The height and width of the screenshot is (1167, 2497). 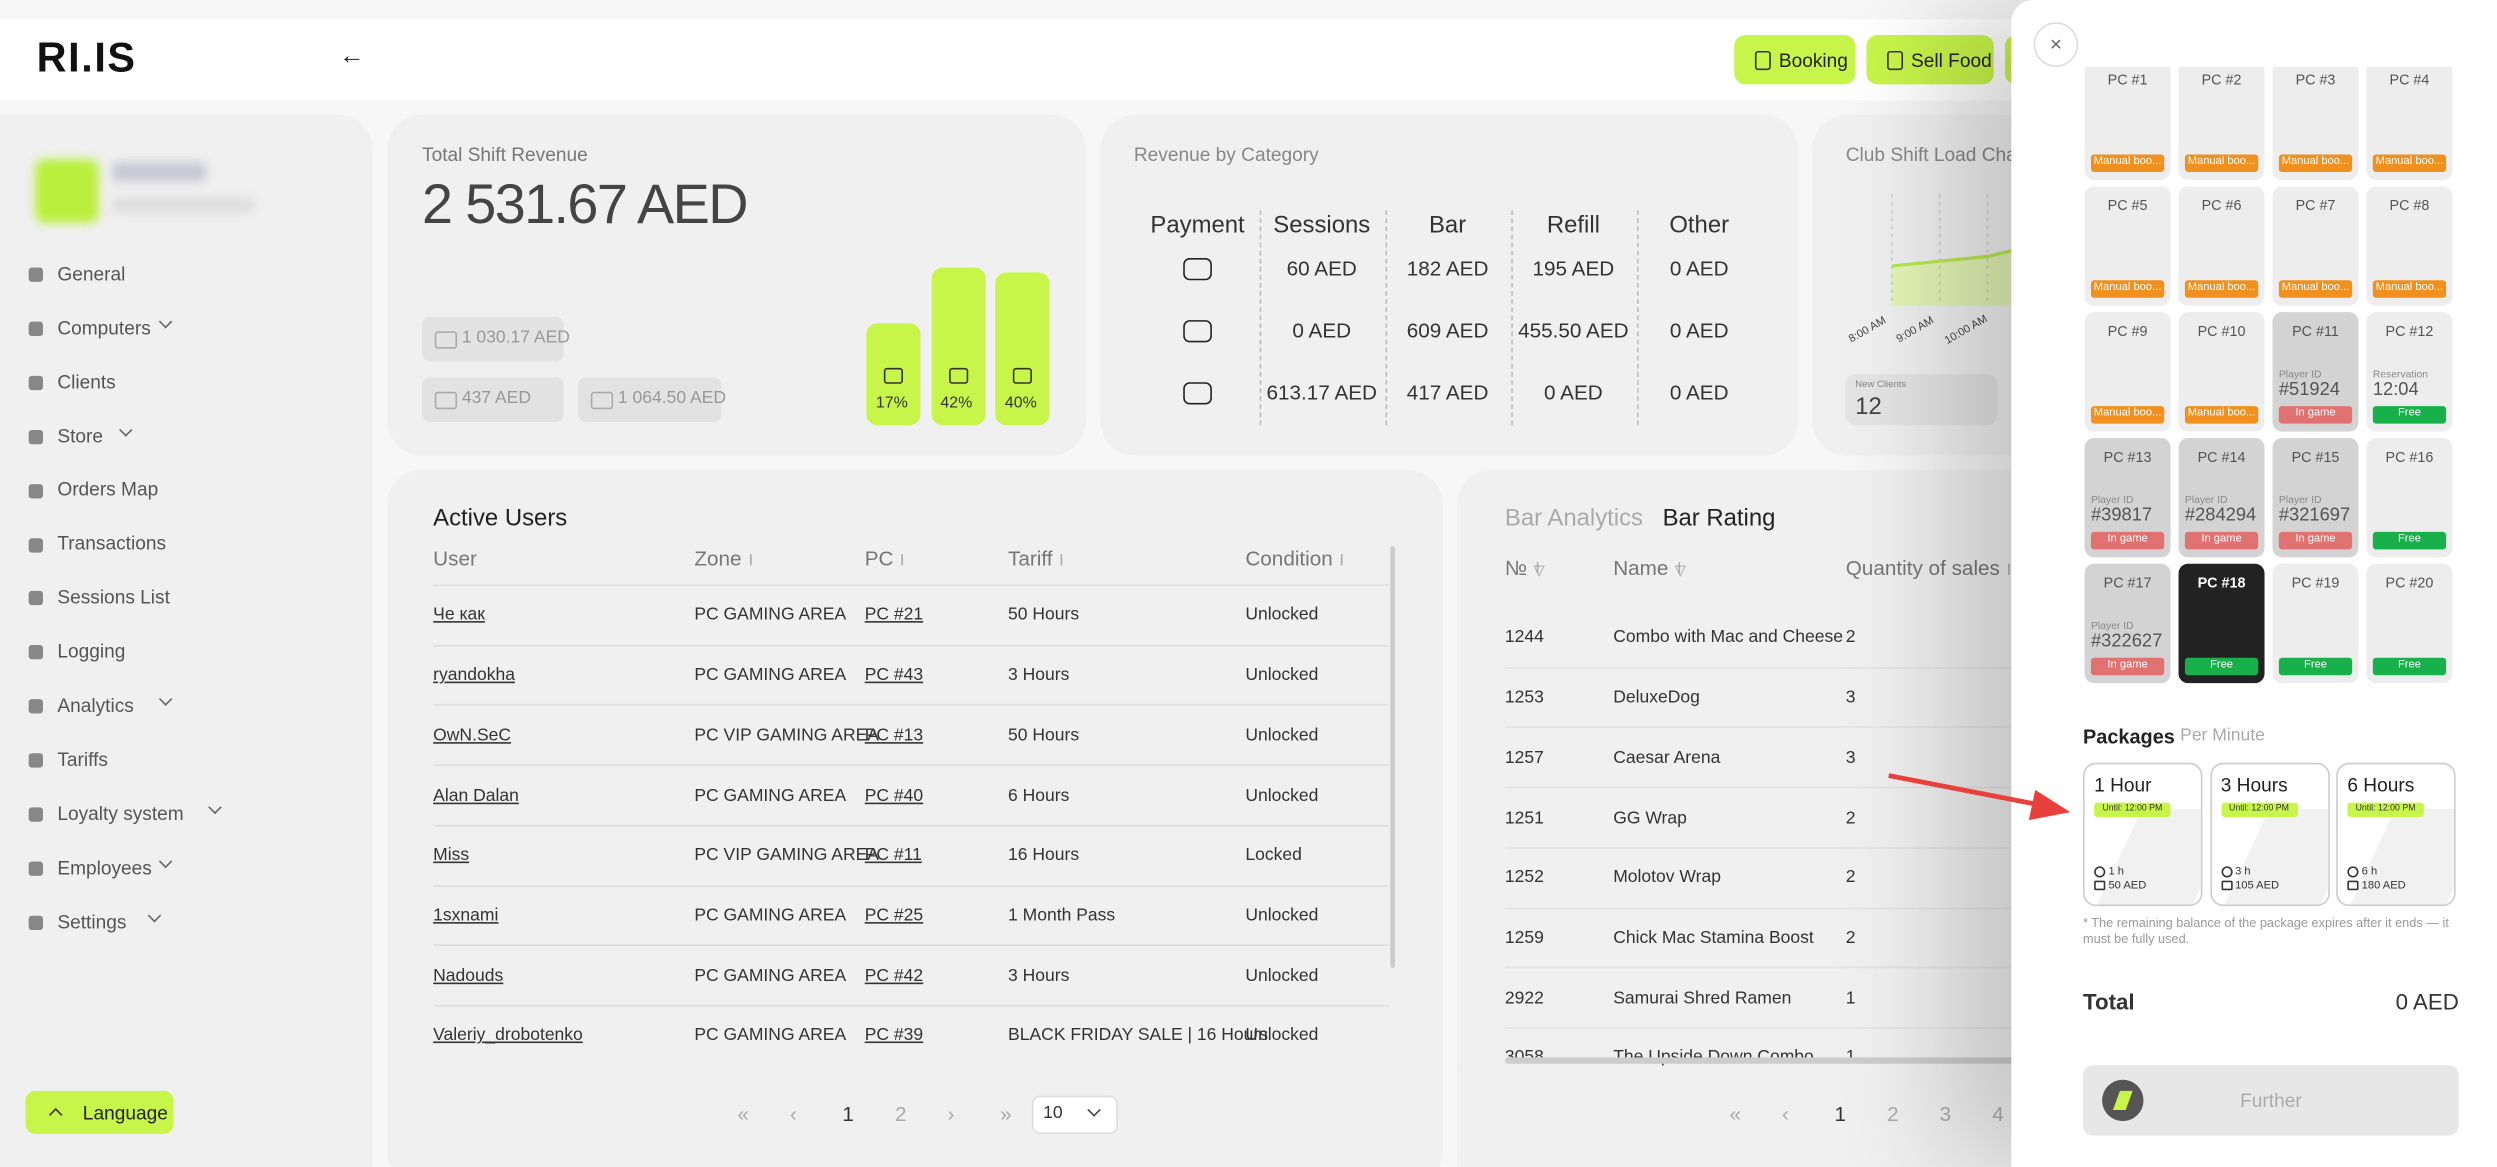 I want to click on menu-item: Orders Map, so click(x=108, y=489).